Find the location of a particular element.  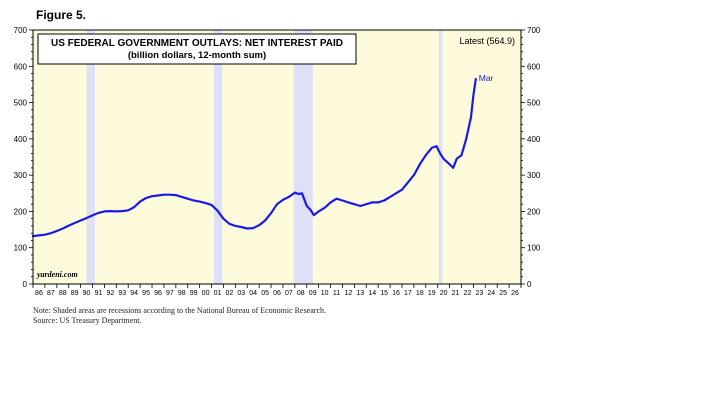

y-tick-label-right: 700 is located at coordinates (534, 30).